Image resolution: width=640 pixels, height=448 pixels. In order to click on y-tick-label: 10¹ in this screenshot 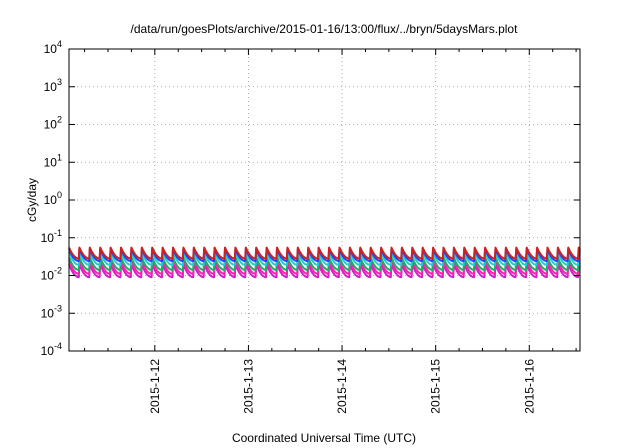, I will do `click(53, 160)`.